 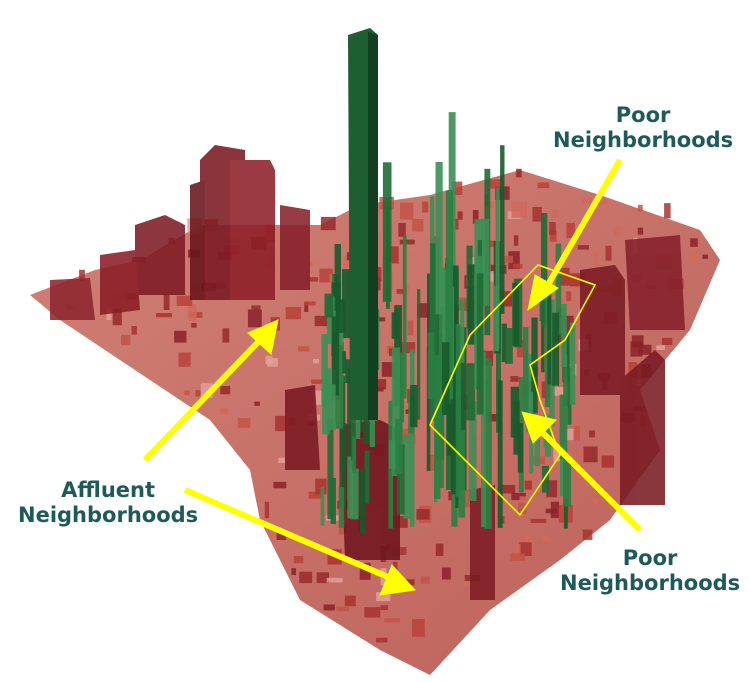 What do you see at coordinates (643, 140) in the screenshot?
I see `label-poor-top-line2: Neighborhoods` at bounding box center [643, 140].